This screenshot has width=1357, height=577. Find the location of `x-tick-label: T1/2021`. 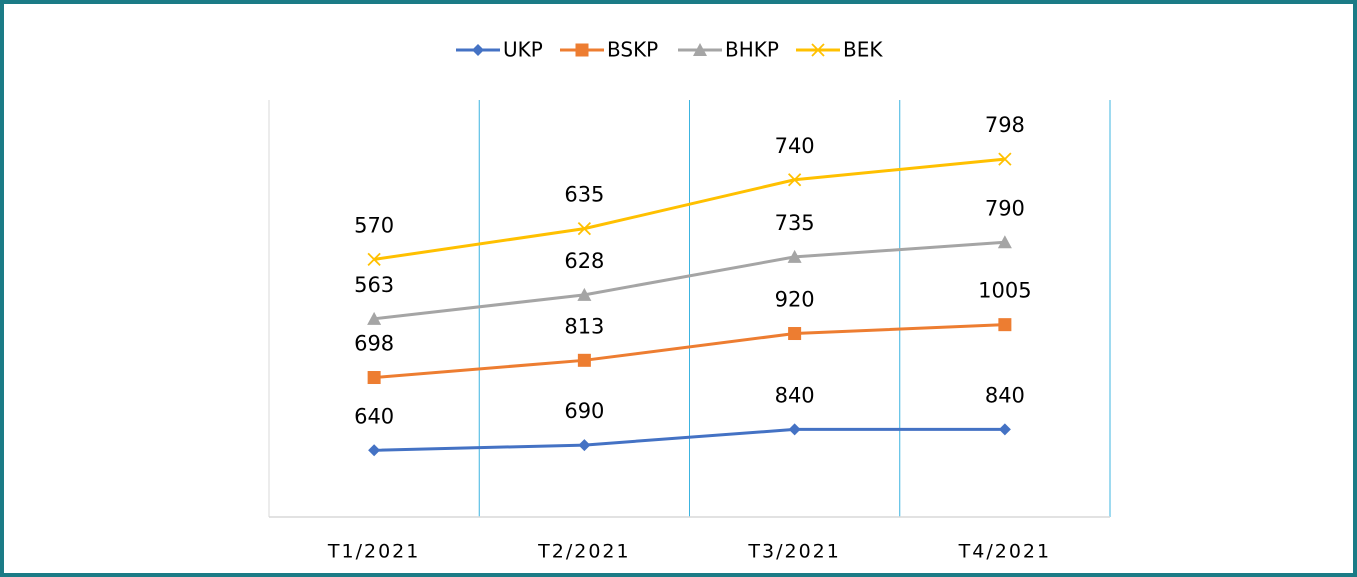

x-tick-label: T1/2021 is located at coordinates (373, 552).